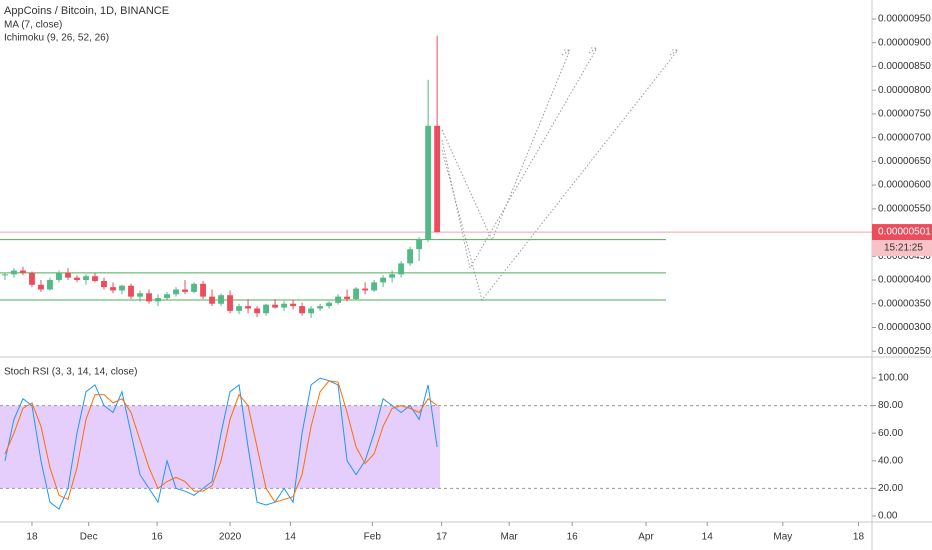 Image resolution: width=932 pixels, height=550 pixels. I want to click on indicator-title: Stoch RSI (3, 3, 14, 14, close), so click(70, 372).